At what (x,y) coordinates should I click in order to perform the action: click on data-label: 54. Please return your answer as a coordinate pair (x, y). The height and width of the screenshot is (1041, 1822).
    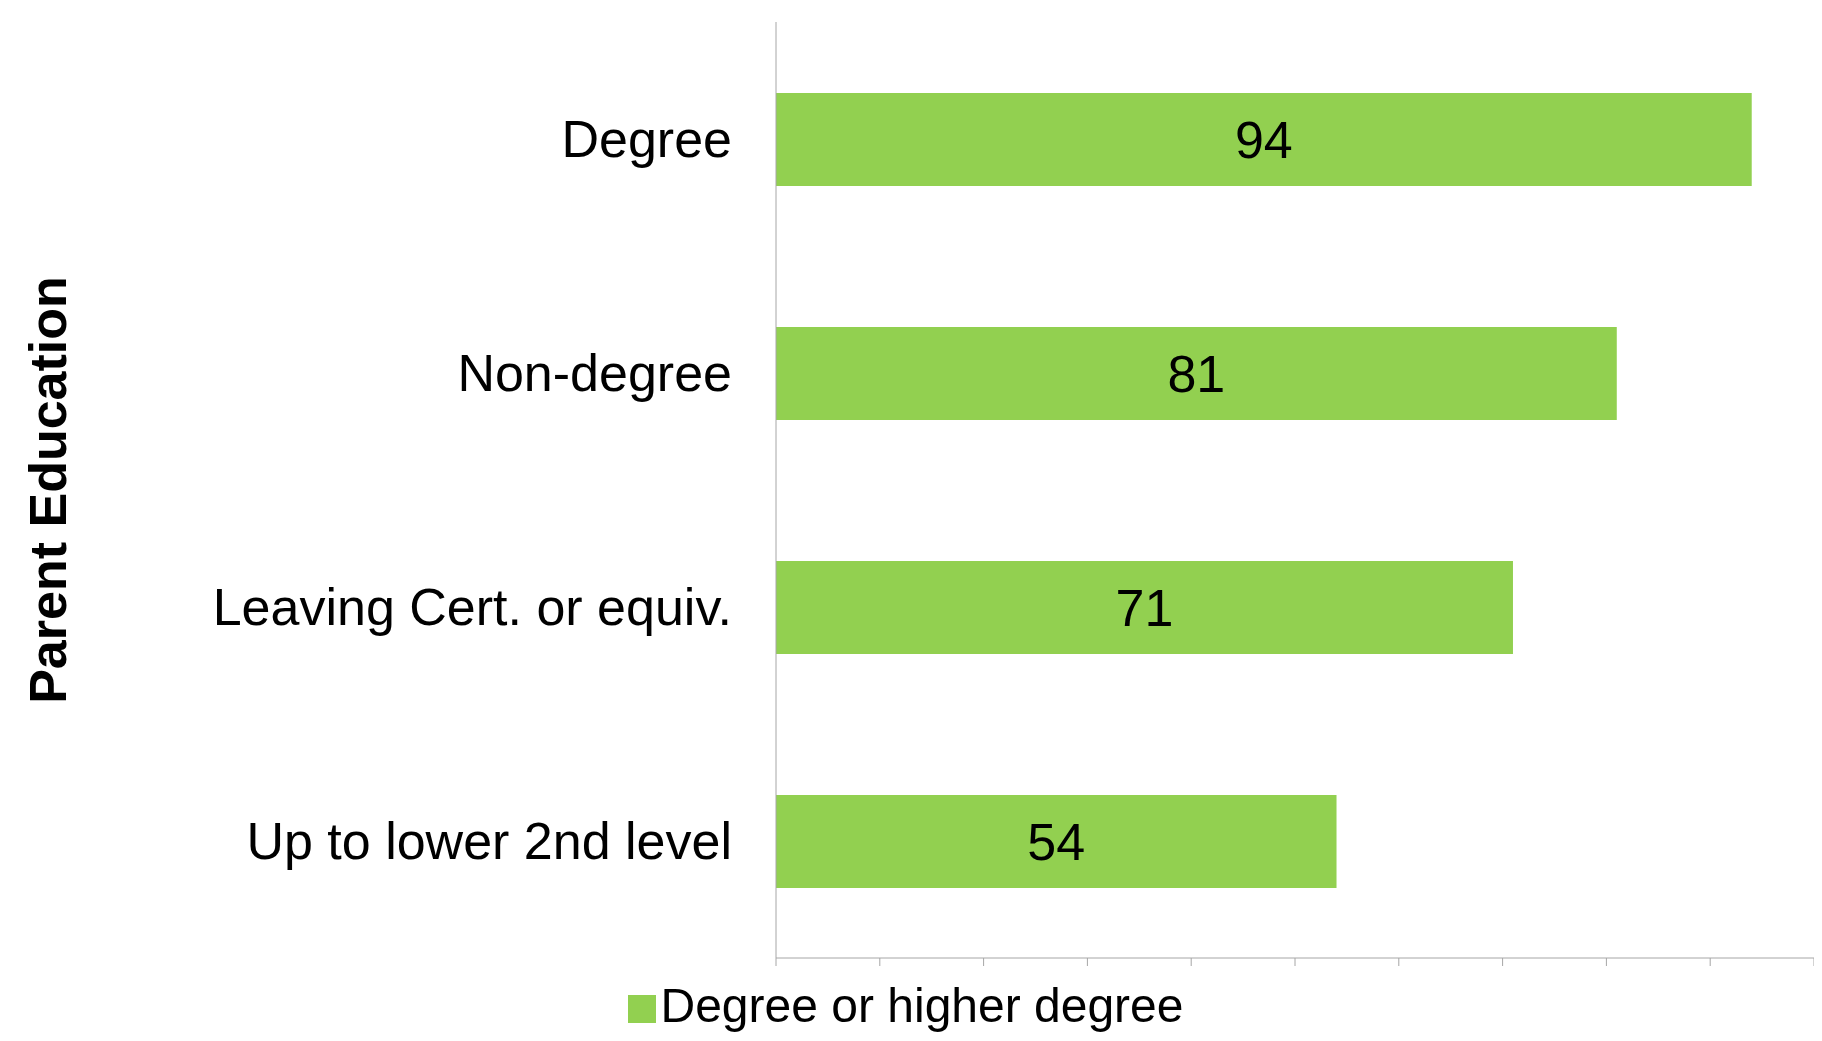
    Looking at the image, I should click on (1056, 841).